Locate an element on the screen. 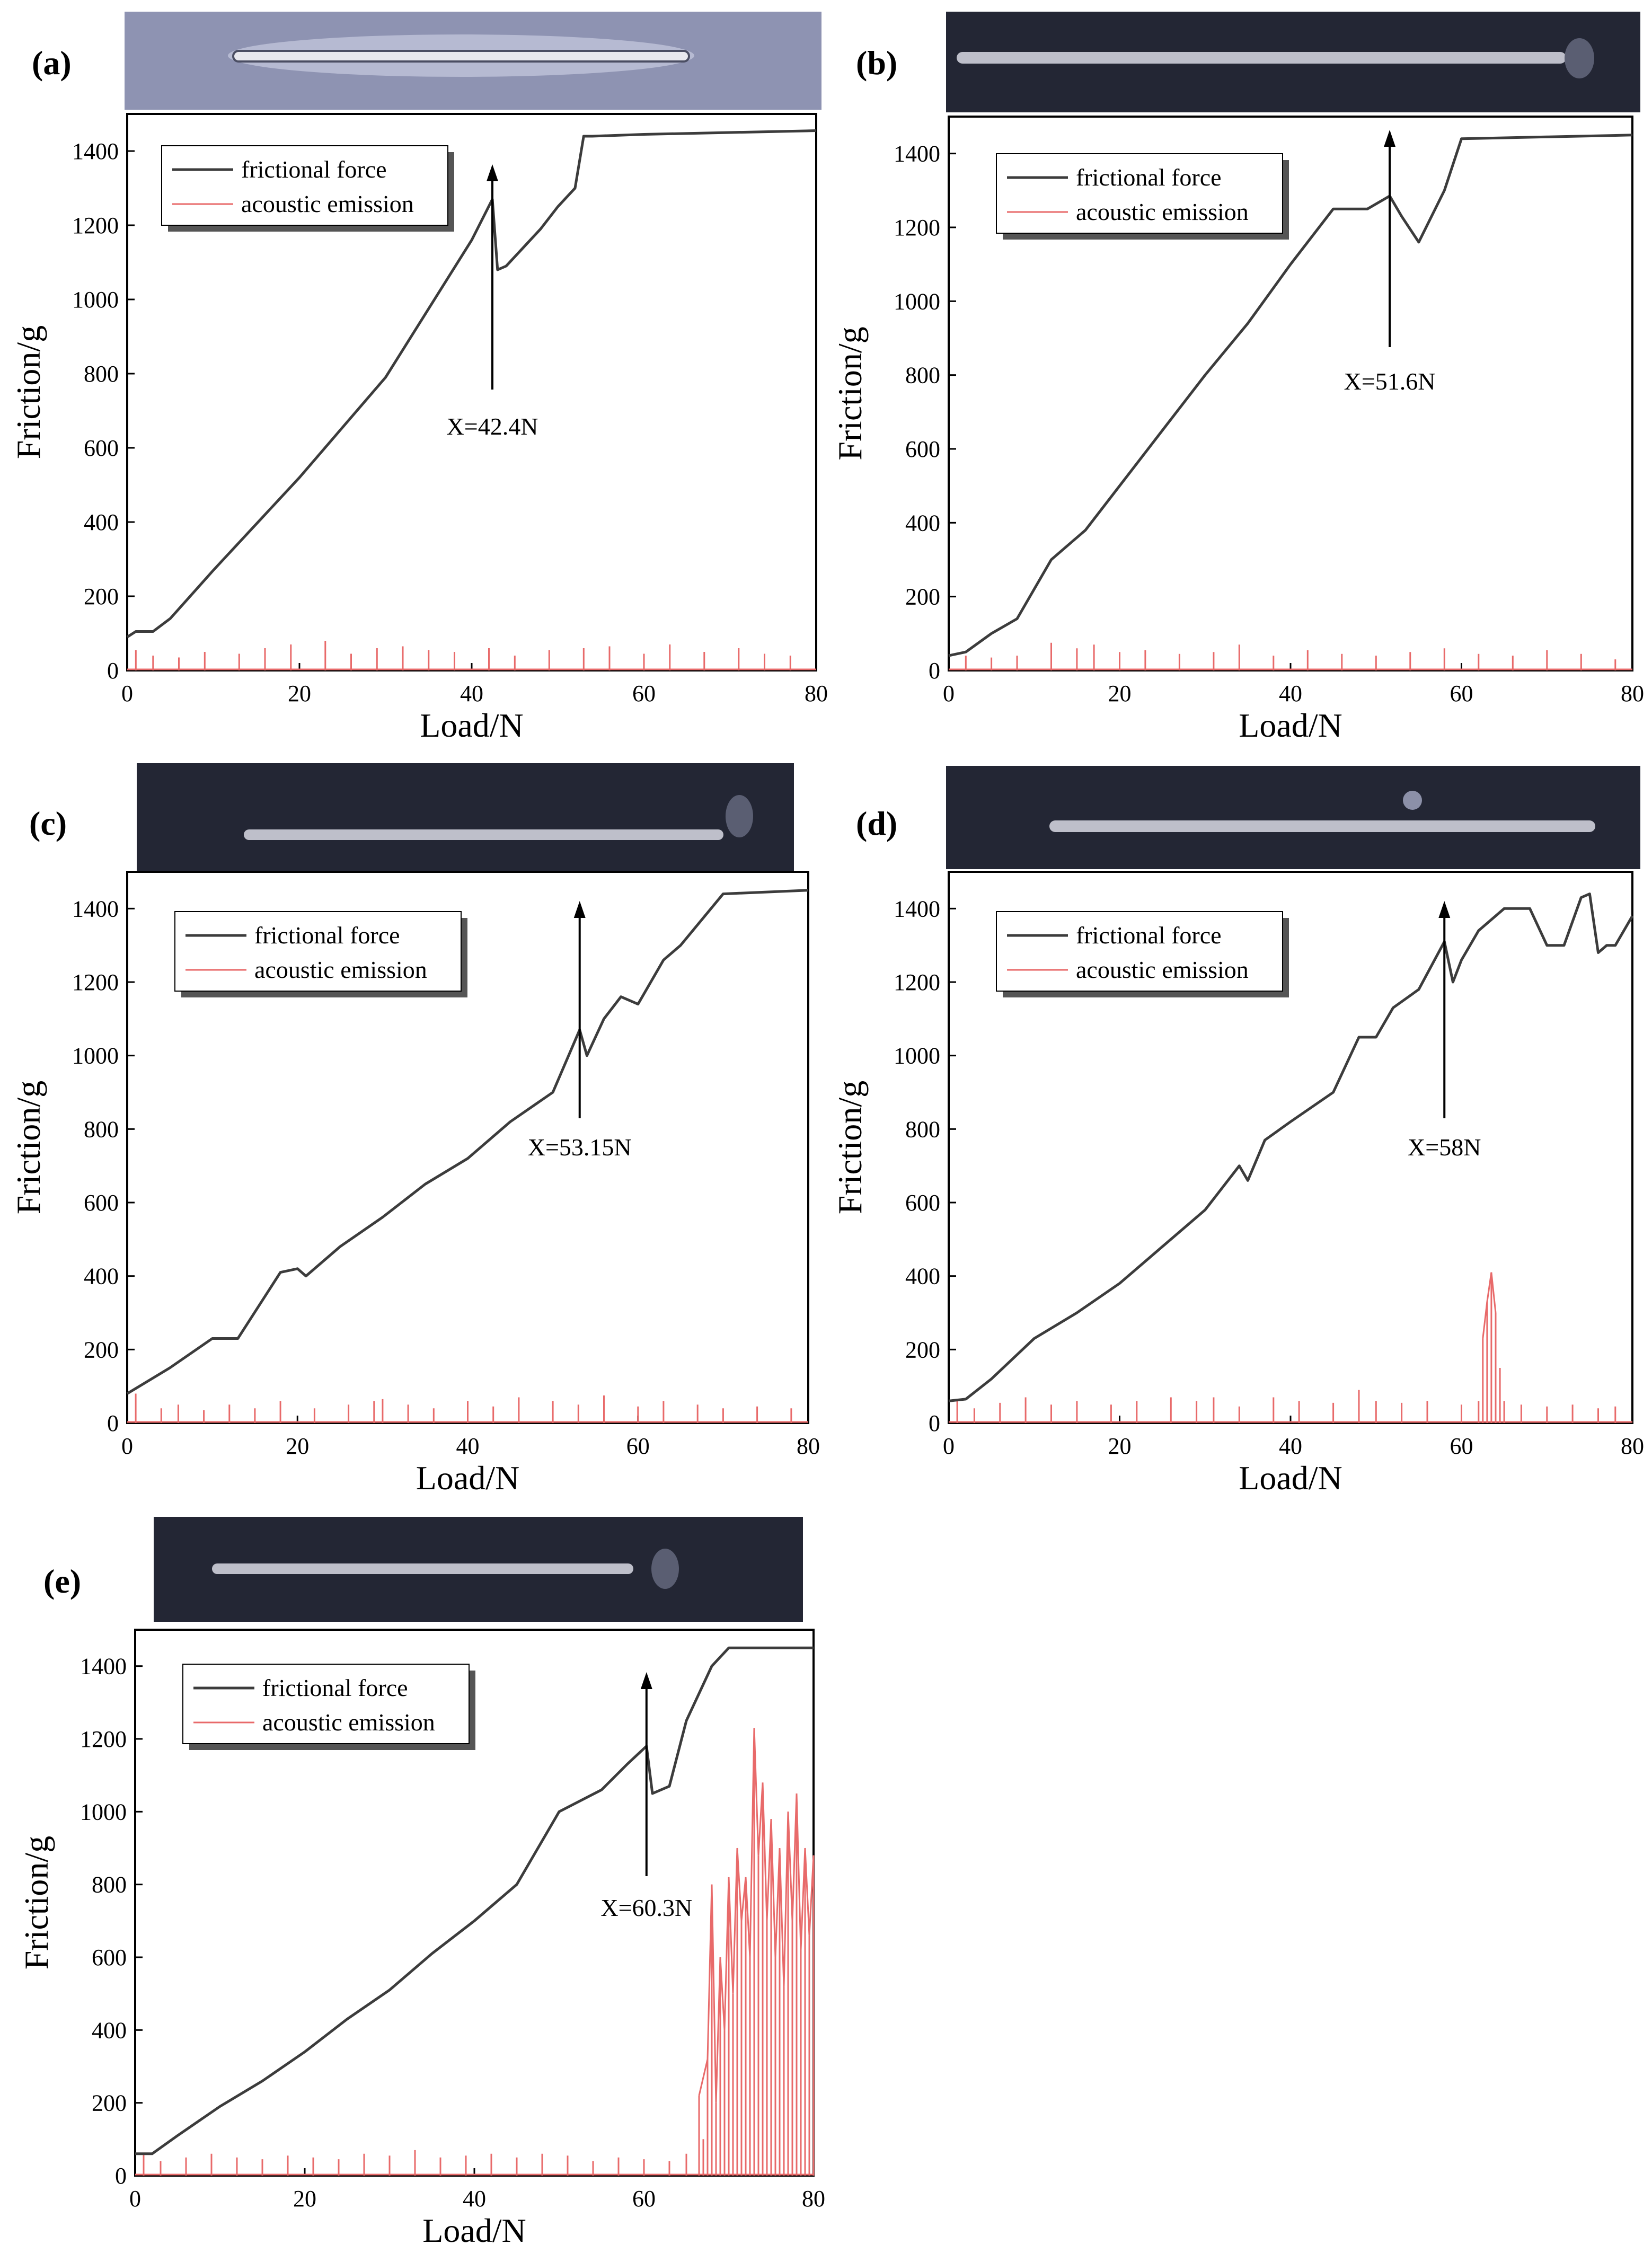 The height and width of the screenshot is (2262, 1652). panel-label: (d) is located at coordinates (877, 823).